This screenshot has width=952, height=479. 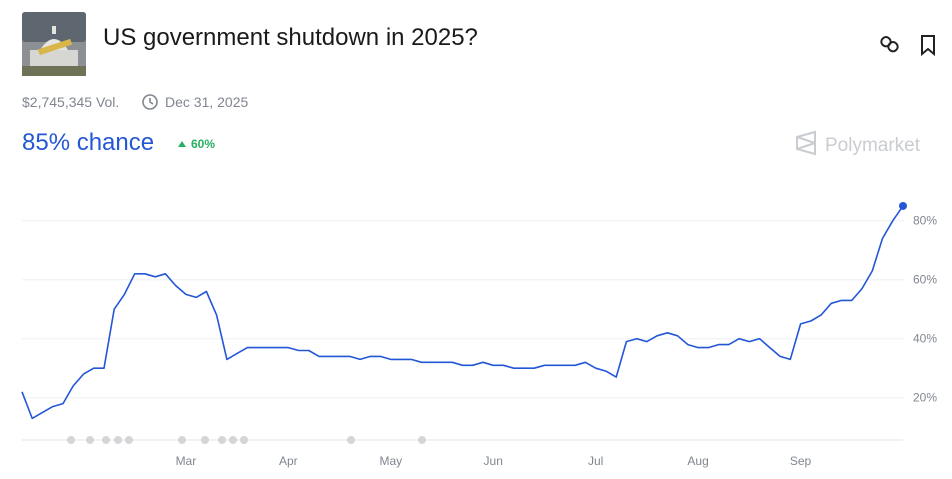 What do you see at coordinates (928, 46) in the screenshot?
I see `bookmark-icon` at bounding box center [928, 46].